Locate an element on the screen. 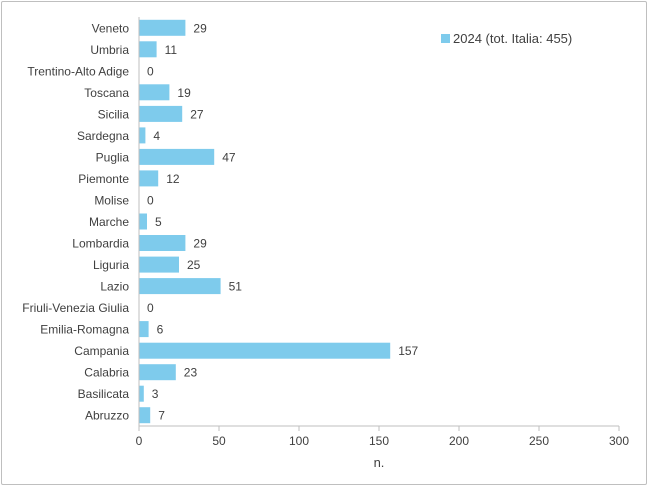  category-label: Lazio is located at coordinates (114, 287).